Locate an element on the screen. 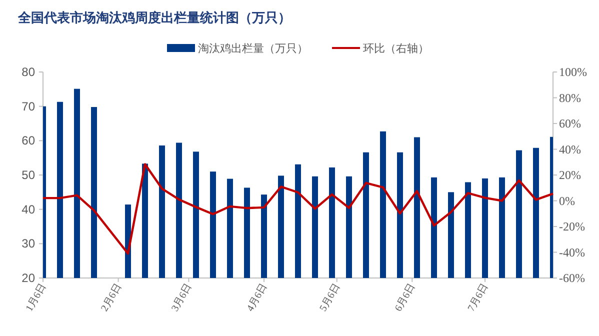 The height and width of the screenshot is (336, 599). y-tick-label: 20 is located at coordinates (29, 278).